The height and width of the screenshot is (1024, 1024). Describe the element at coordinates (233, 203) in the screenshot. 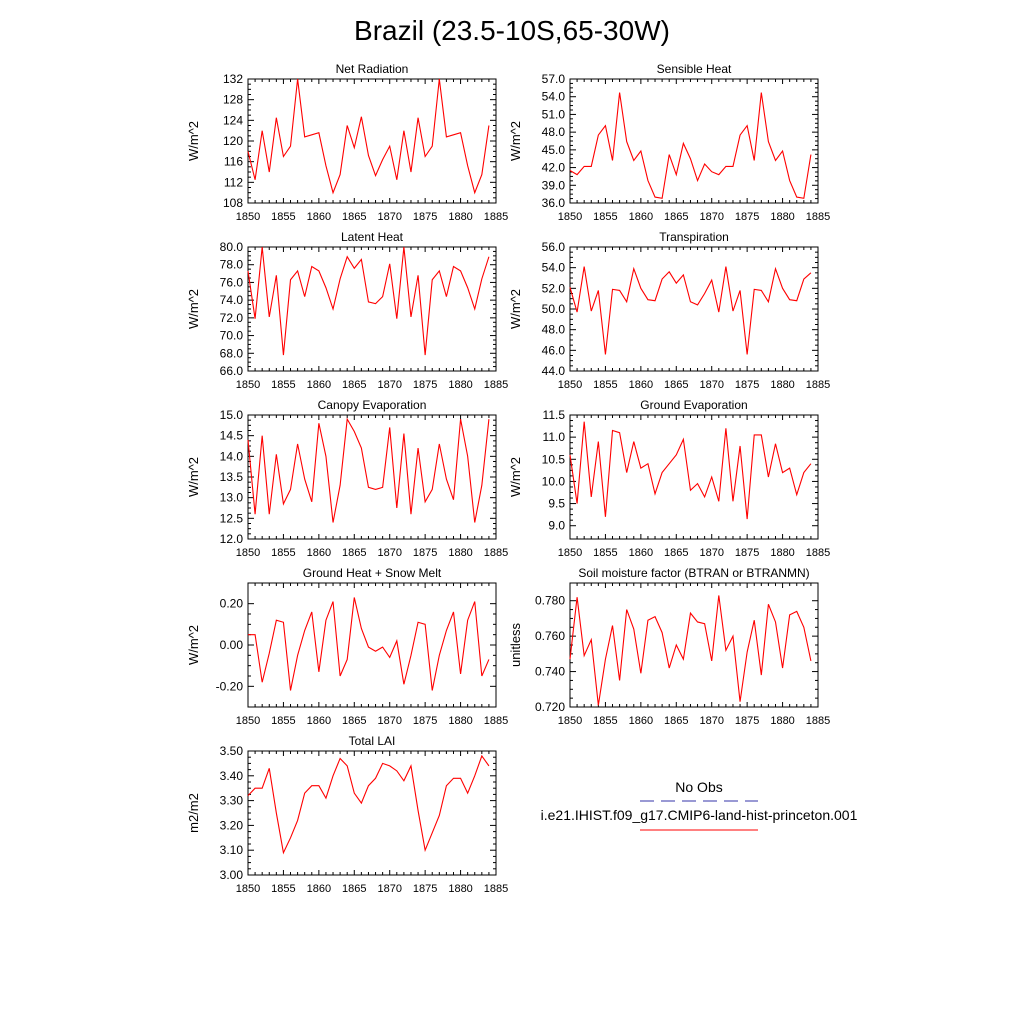

I see `y-tick-label: 108` at that location.